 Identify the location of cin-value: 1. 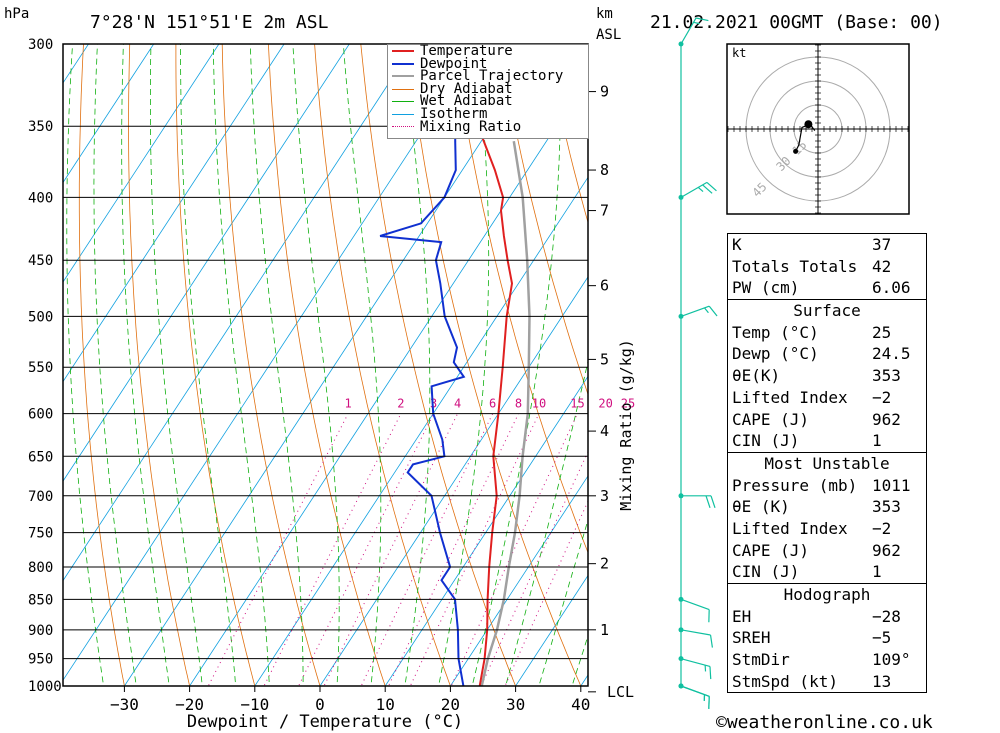
(877, 441).